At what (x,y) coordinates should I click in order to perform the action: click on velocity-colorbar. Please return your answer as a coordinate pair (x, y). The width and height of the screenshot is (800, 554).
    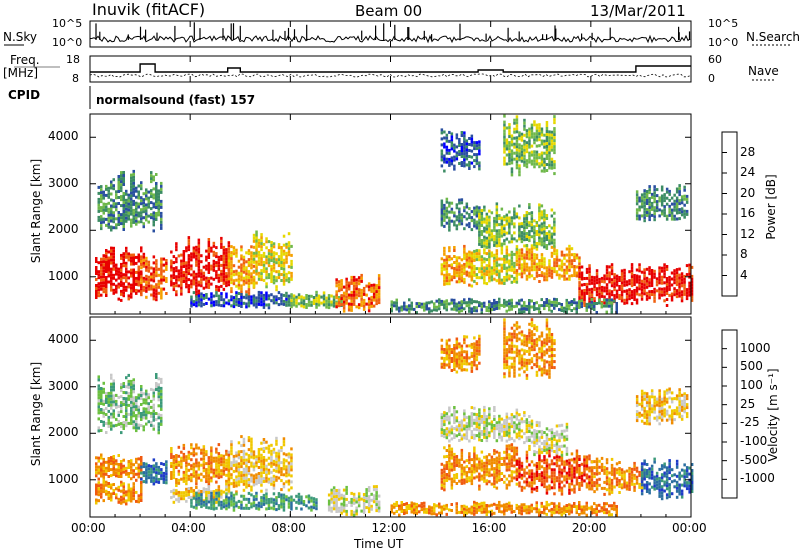
    Looking at the image, I should click on (729, 414).